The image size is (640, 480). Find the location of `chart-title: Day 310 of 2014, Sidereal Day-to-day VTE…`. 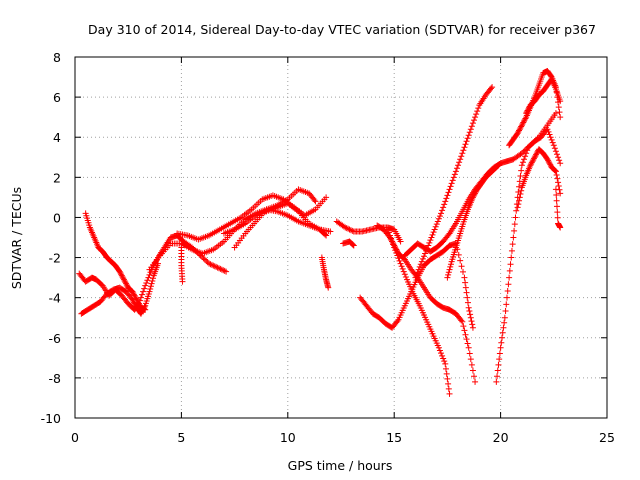

chart-title: Day 310 of 2014, Sidereal Day-to-day VTE… is located at coordinates (342, 29).